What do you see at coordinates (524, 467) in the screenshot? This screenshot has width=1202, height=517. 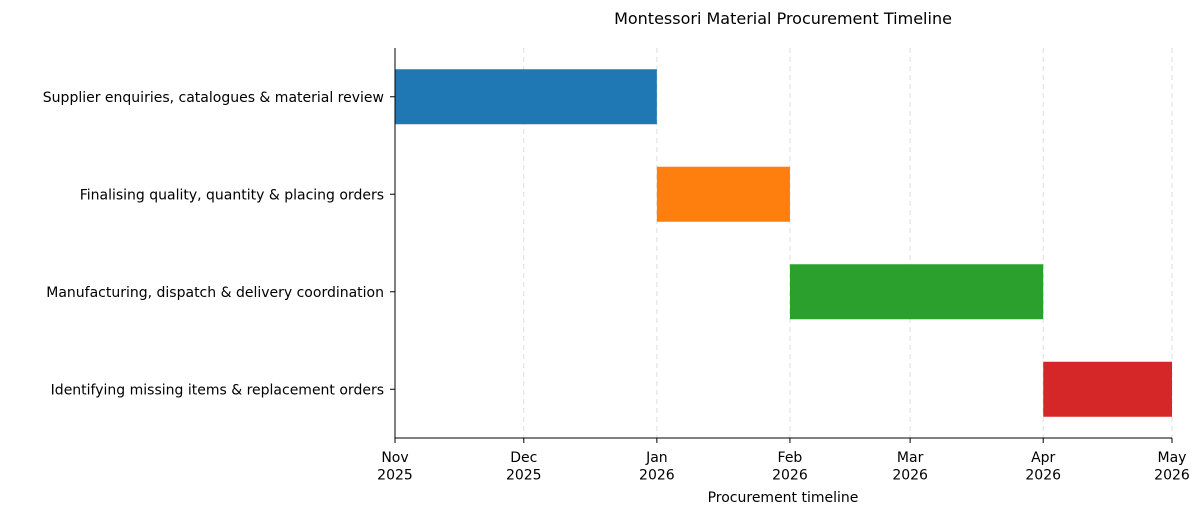 I see `x-tick-label: Dec 2025` at bounding box center [524, 467].